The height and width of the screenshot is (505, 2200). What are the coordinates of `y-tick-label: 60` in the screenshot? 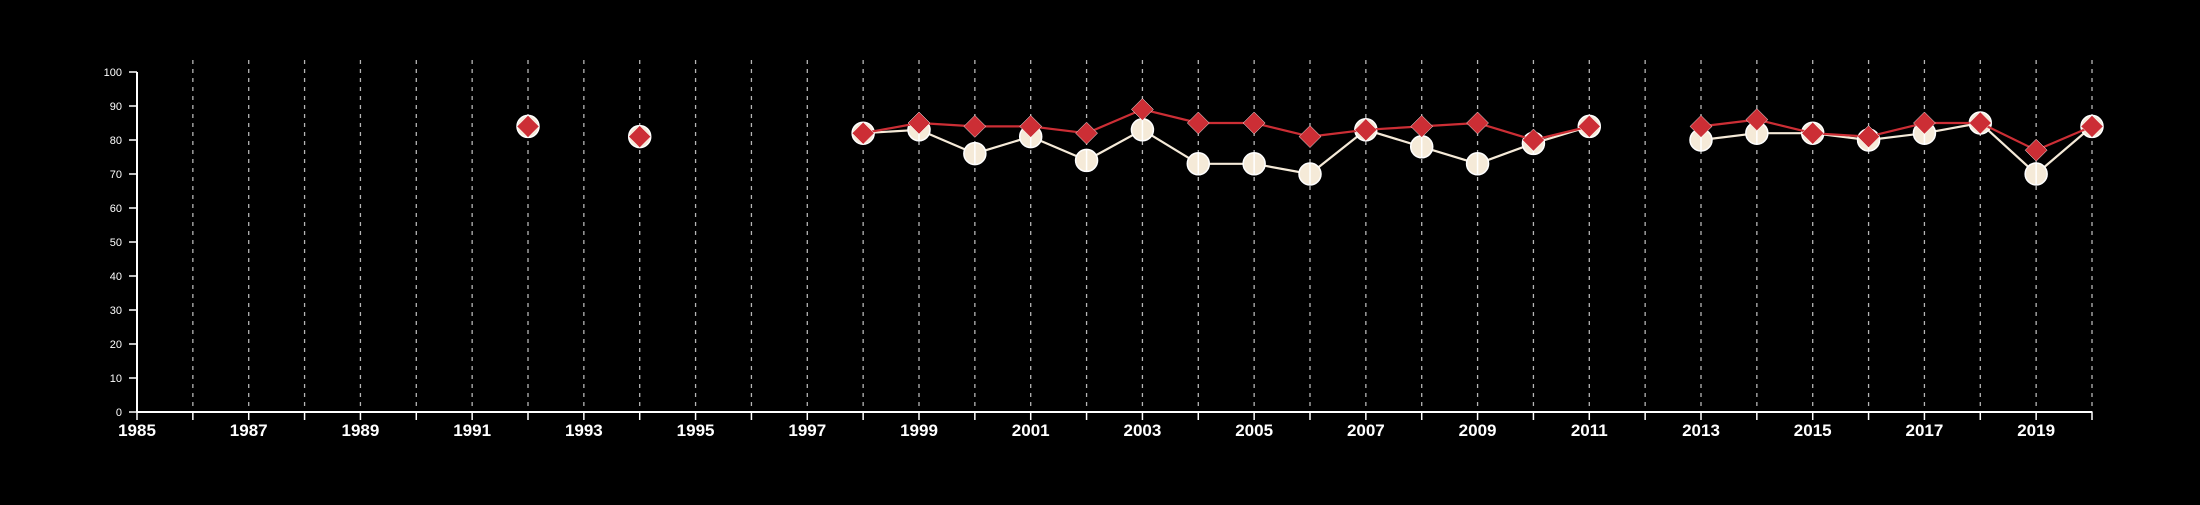 It's located at (116, 209).